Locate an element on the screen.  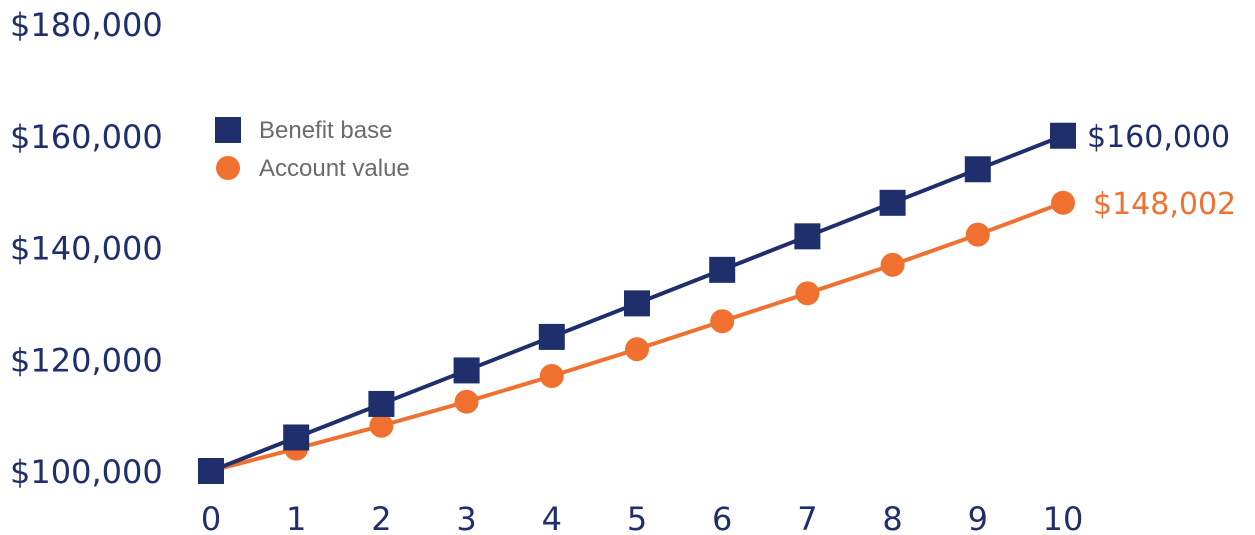
y-tick-label: $180,000 is located at coordinates (86, 25).